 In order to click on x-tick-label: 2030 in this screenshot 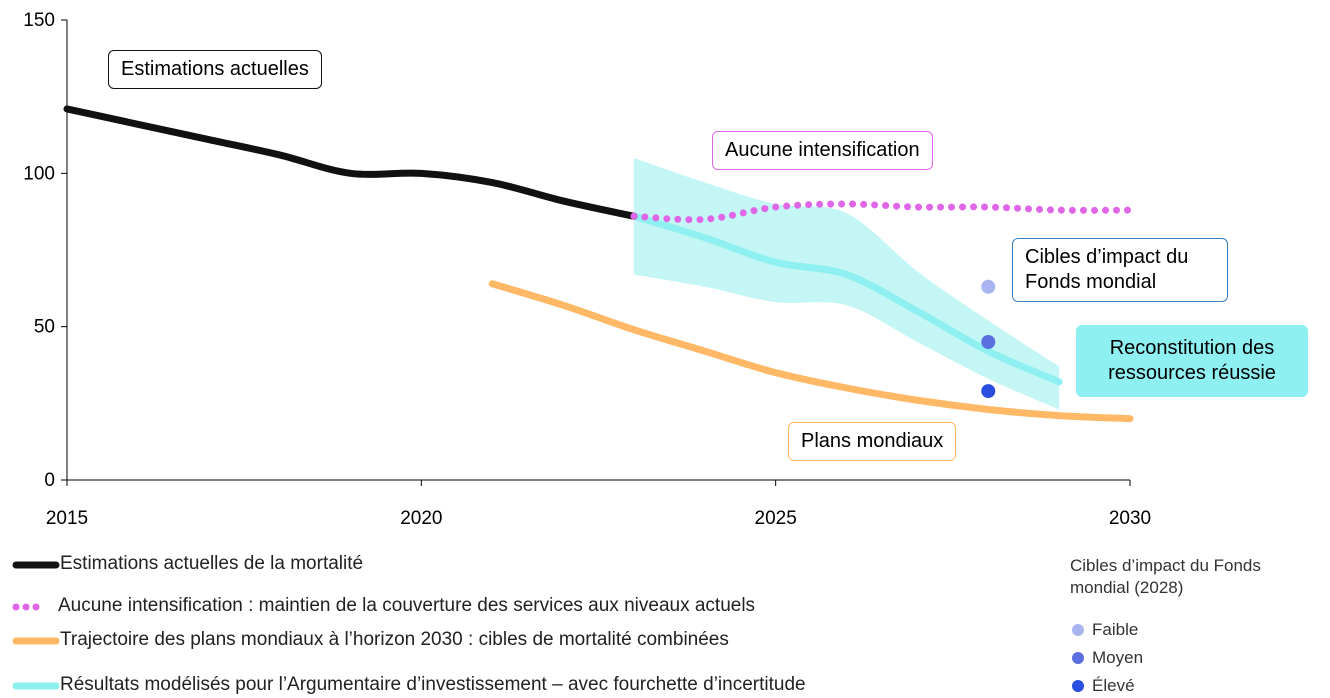, I will do `click(1130, 518)`.